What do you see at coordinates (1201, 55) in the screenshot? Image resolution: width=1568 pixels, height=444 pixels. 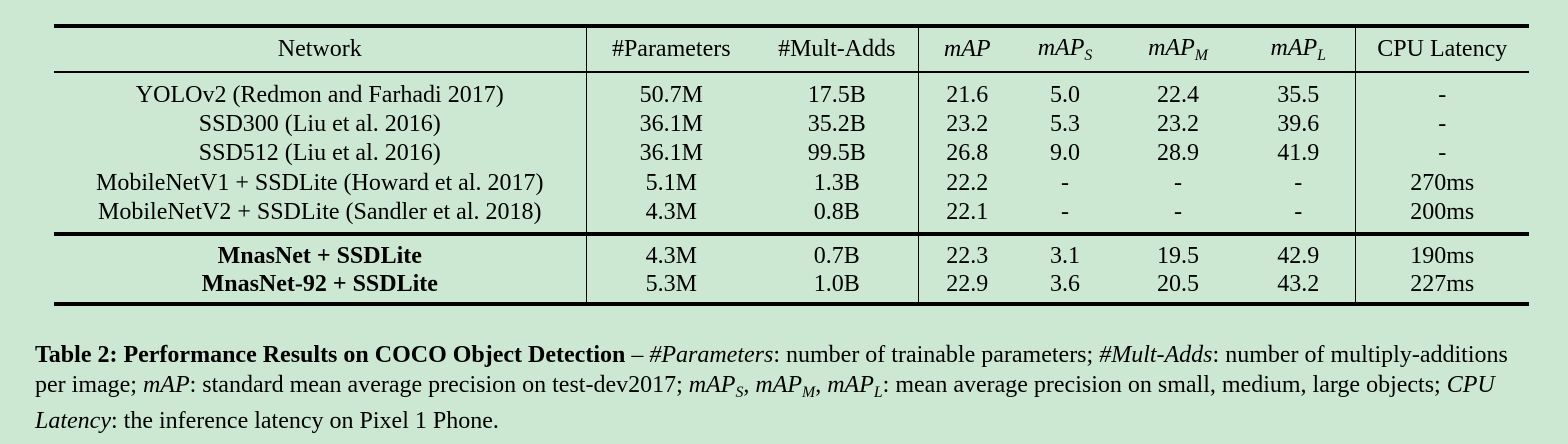 I see `header-map-m-sub: M` at bounding box center [1201, 55].